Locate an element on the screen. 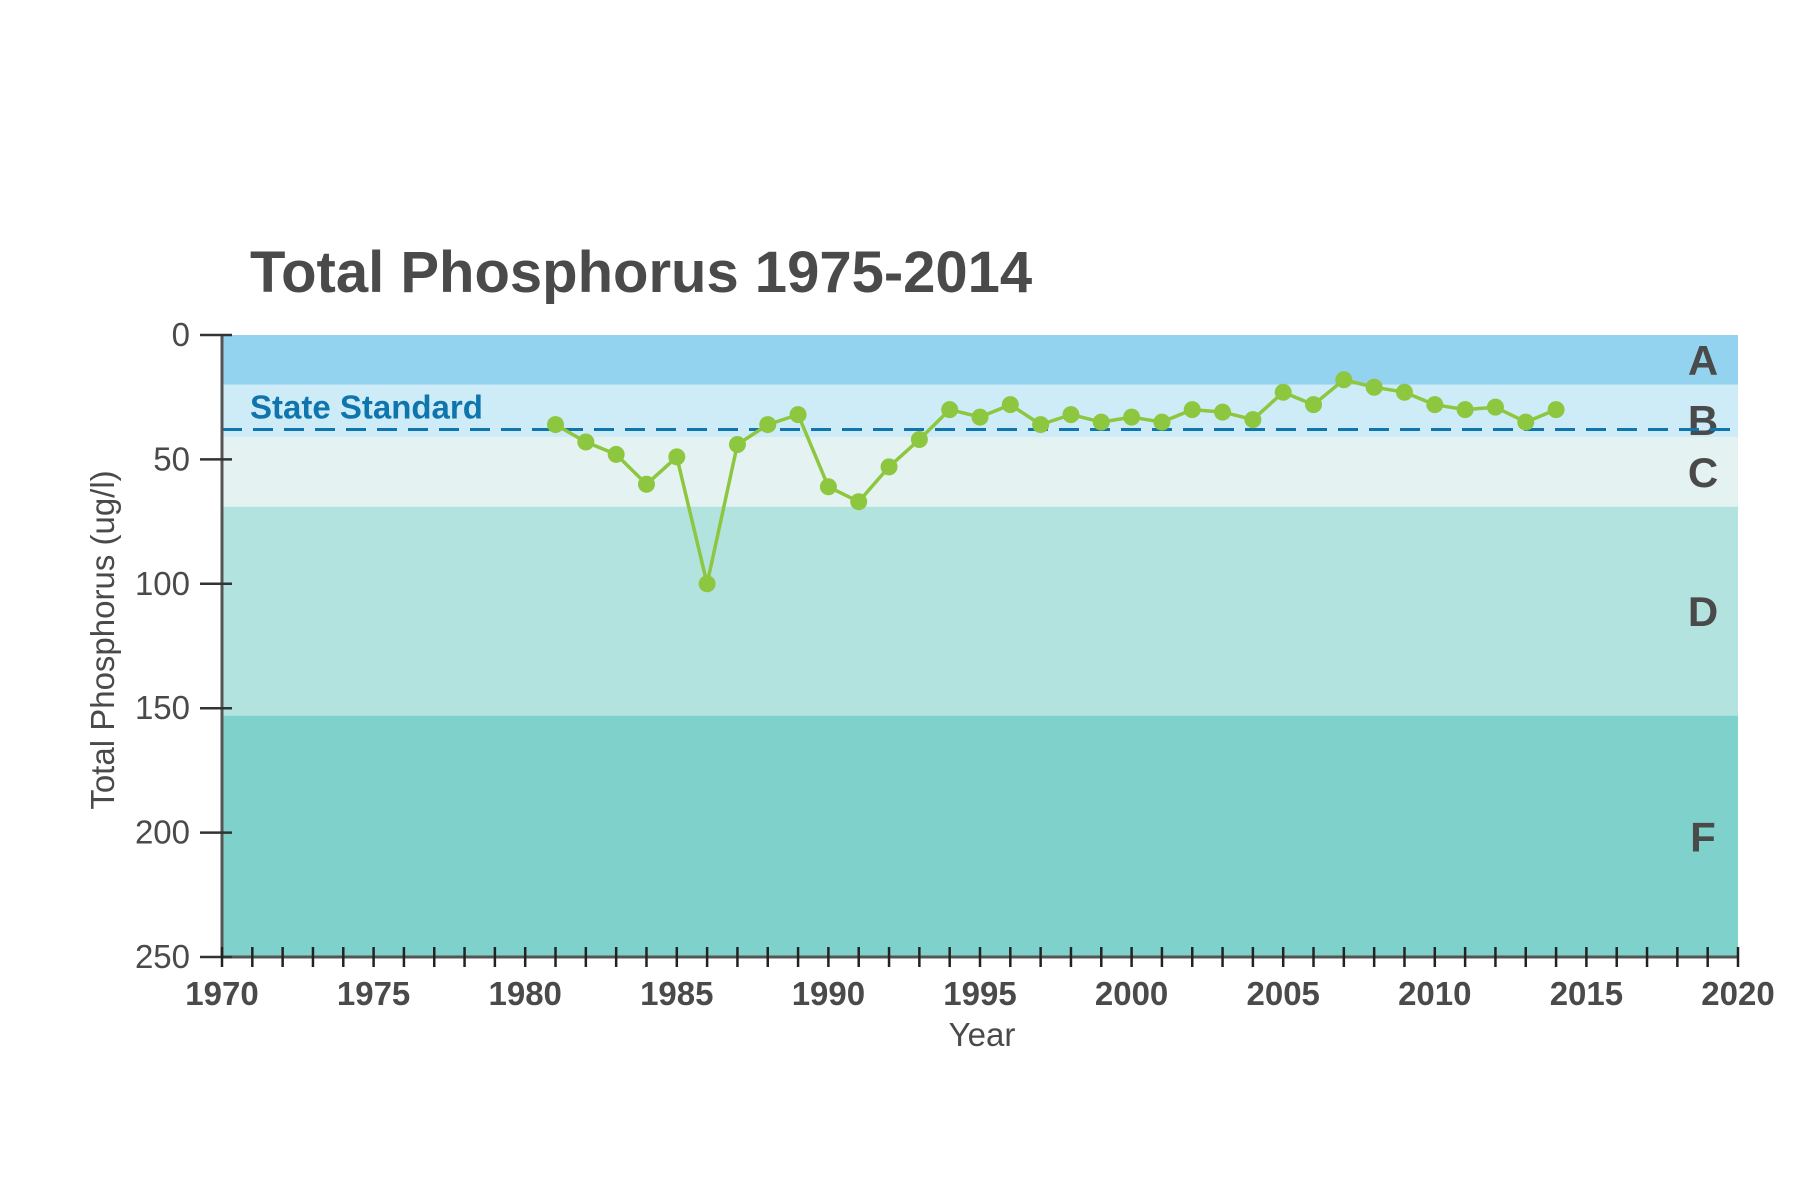  grade-label-b: B is located at coordinates (1703, 420).